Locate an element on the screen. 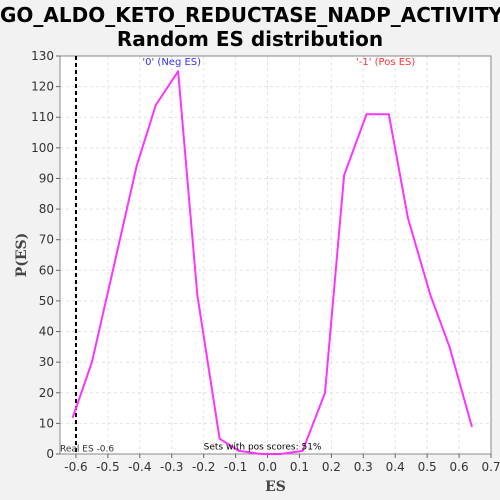  x-tick-label: -0.1 is located at coordinates (235, 467).